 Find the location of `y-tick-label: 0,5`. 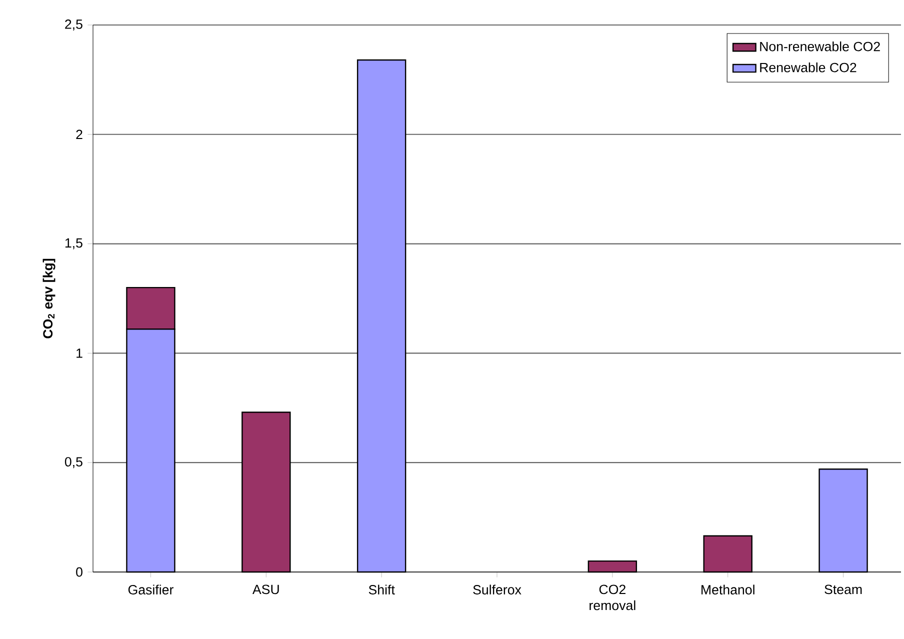

y-tick-label: 0,5 is located at coordinates (73, 462).